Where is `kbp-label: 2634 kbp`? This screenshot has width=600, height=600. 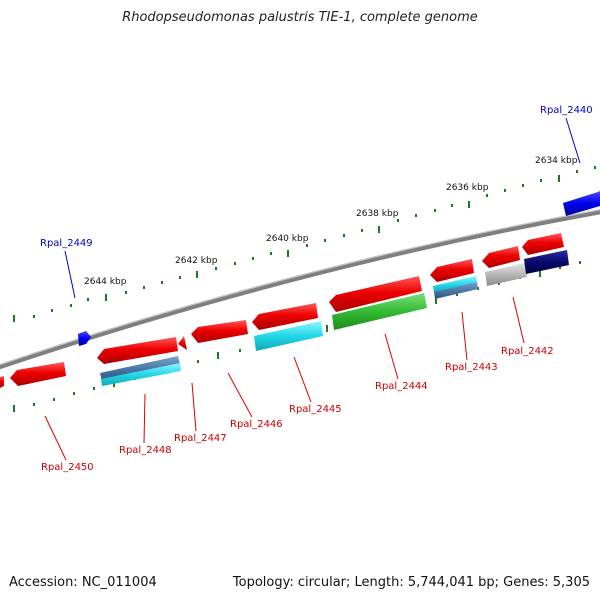 kbp-label: 2634 kbp is located at coordinates (556, 161).